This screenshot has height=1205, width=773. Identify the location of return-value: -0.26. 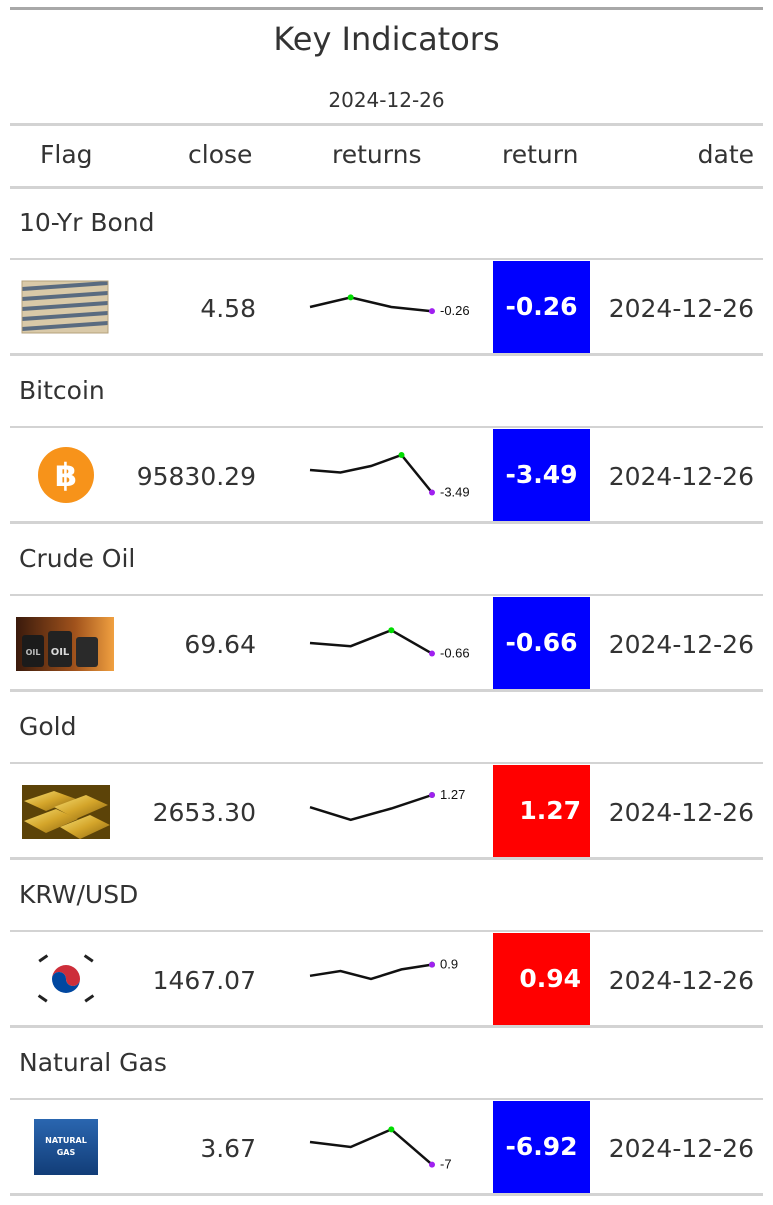
(541, 306).